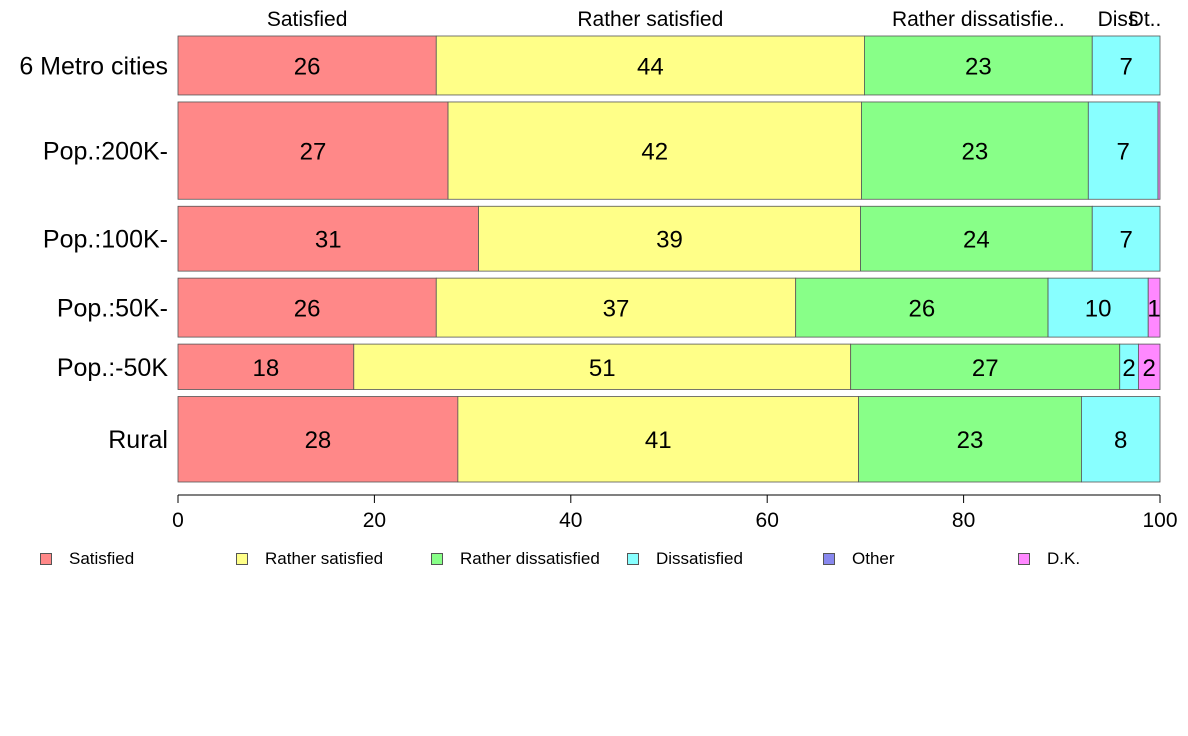  I want to click on legend-item: Rather dissatisfied, so click(515, 559).